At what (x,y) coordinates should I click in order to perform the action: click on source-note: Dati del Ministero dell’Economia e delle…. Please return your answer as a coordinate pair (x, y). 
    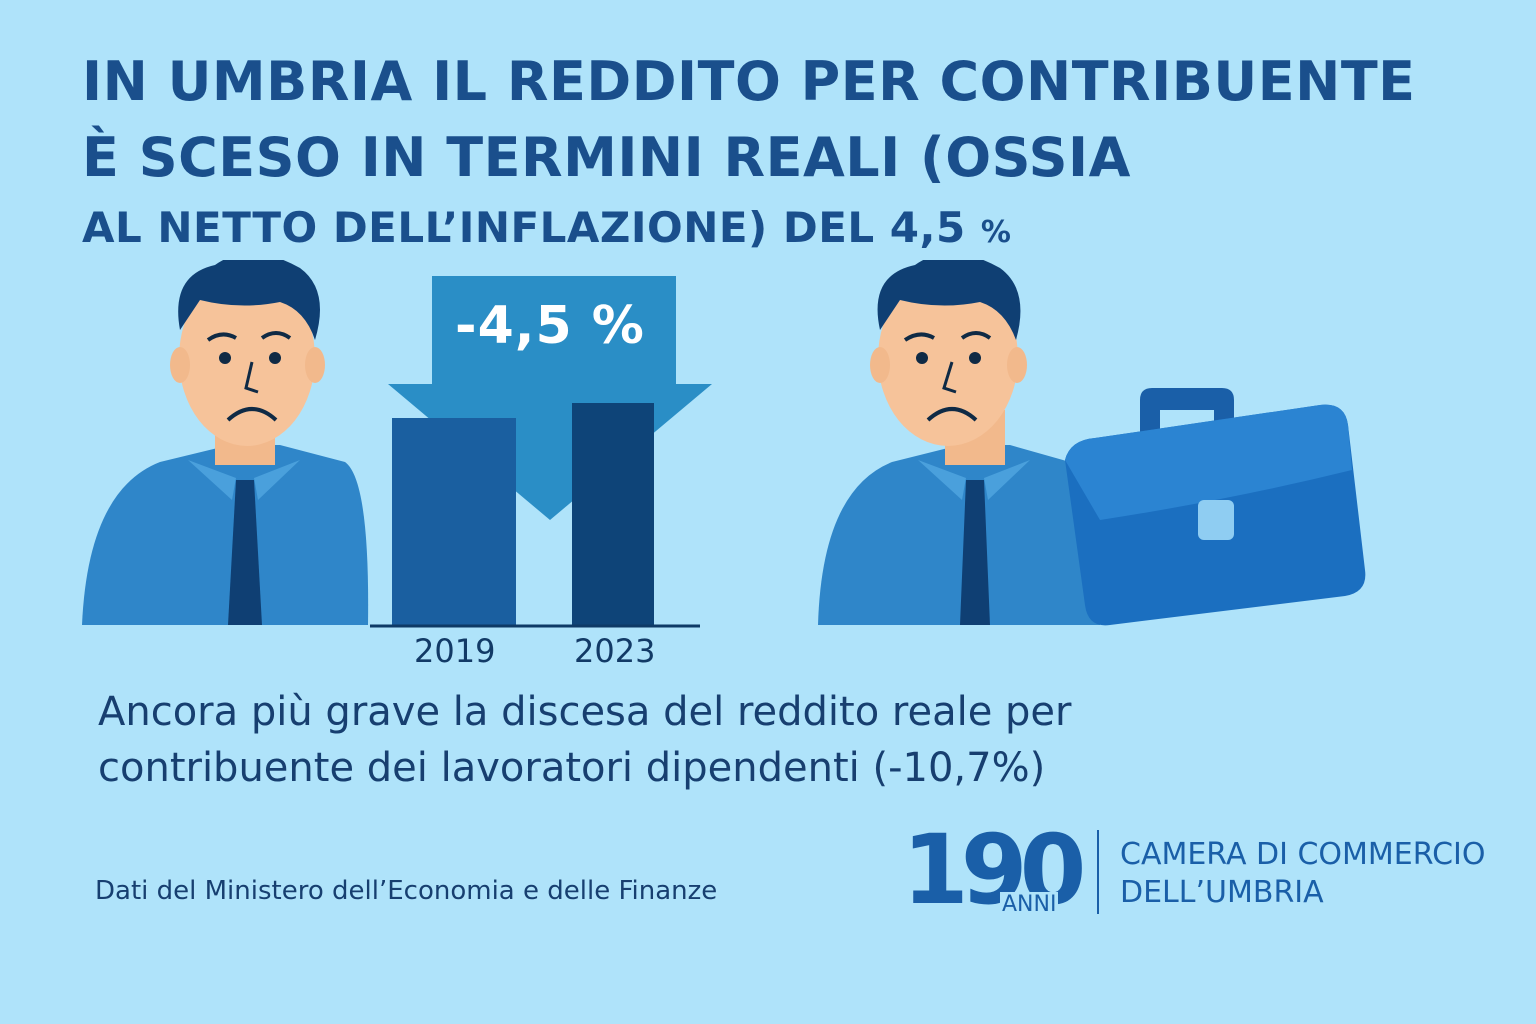
    Looking at the image, I should click on (406, 891).